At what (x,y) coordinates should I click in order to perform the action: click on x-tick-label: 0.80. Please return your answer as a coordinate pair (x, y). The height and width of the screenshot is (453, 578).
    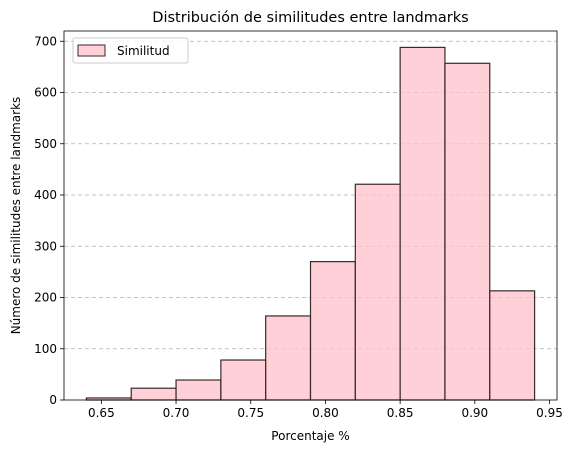
    Looking at the image, I should click on (325, 413).